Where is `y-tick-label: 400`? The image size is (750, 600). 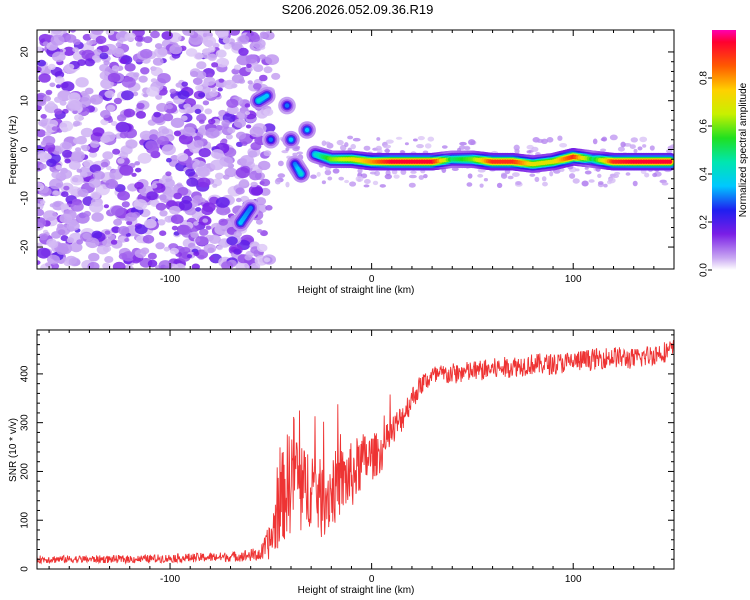 y-tick-label: 400 is located at coordinates (25, 373).